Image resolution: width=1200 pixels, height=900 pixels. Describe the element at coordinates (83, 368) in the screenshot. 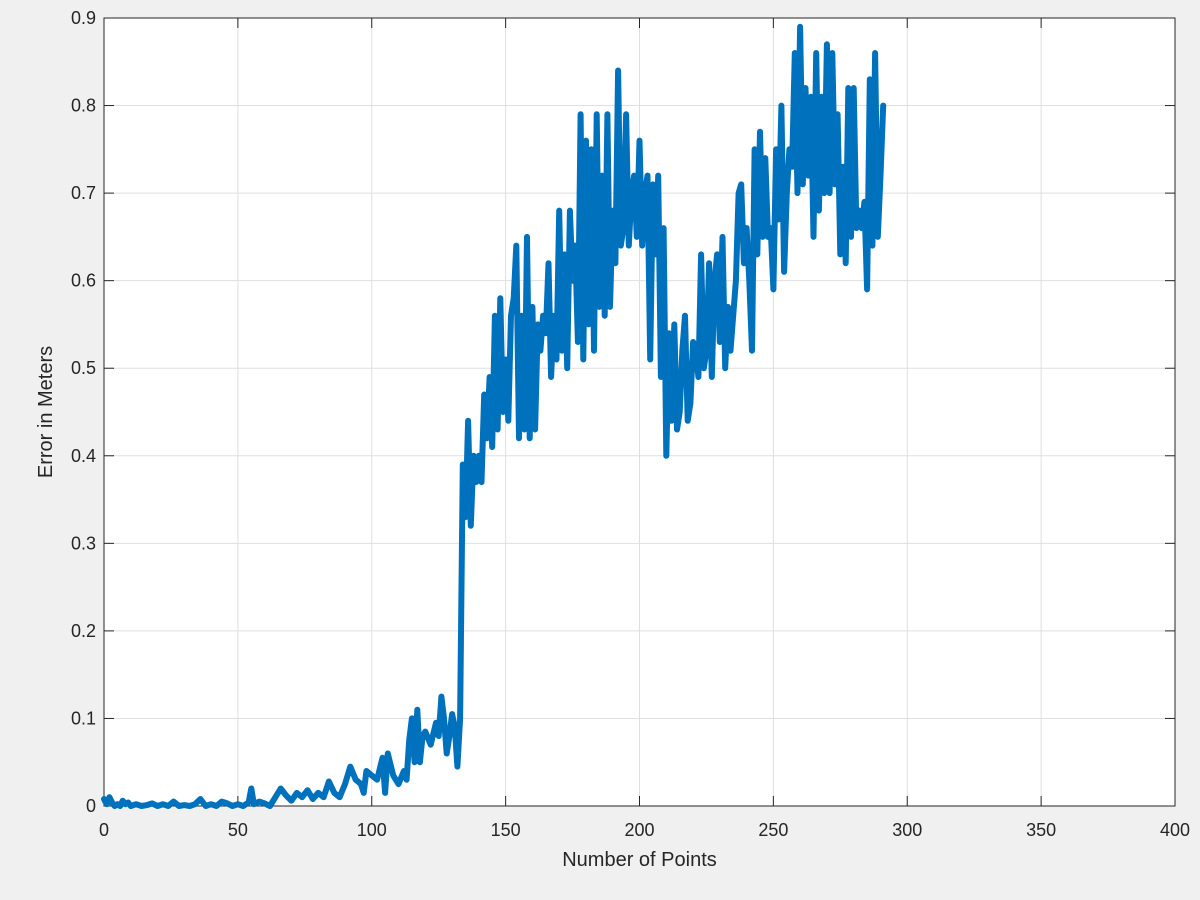

I see `y-tick-label: 0.5` at that location.